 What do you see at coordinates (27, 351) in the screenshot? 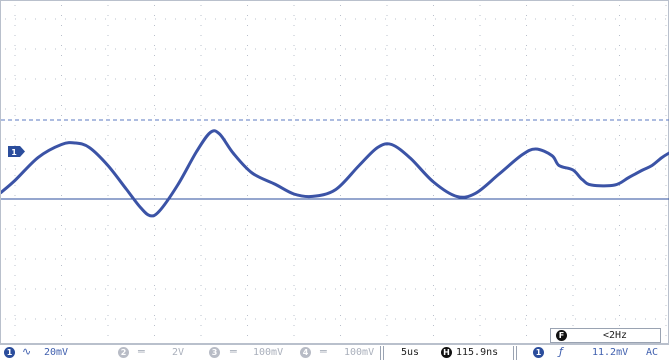
I see `ac-wave-icon: ∿` at bounding box center [27, 351].